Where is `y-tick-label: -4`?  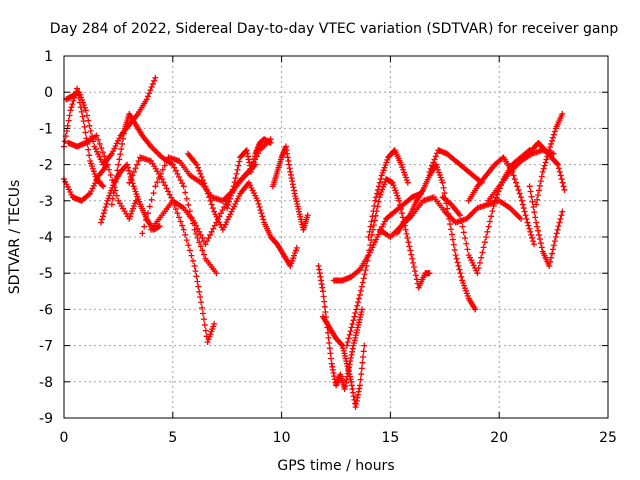
y-tick-label: -4 is located at coordinates (46, 238).